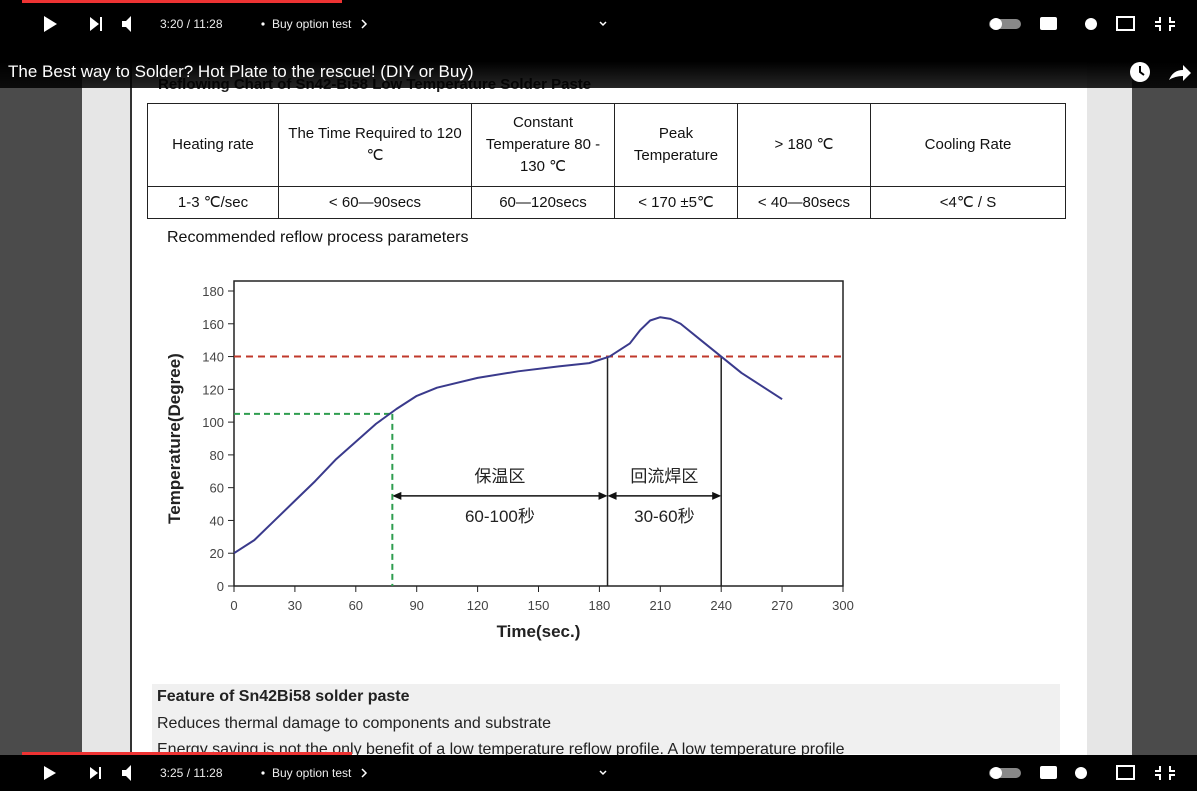 This screenshot has height=791, width=1197. Describe the element at coordinates (782, 605) in the screenshot. I see `x-tick-label: 270` at that location.